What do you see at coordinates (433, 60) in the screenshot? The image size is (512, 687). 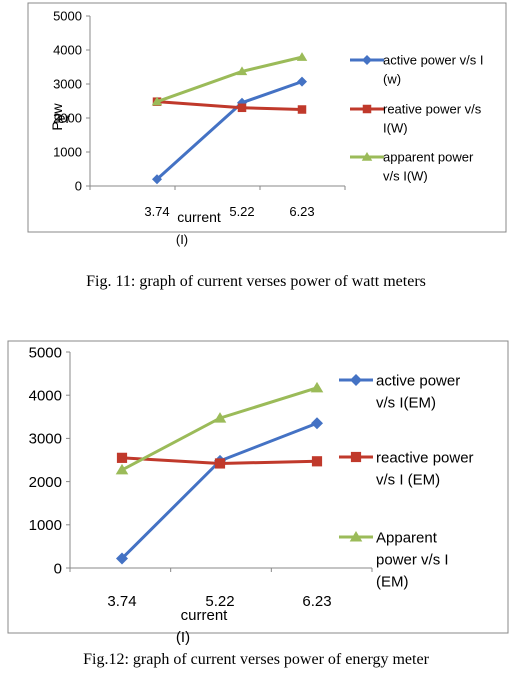 I see `legend-label: active power v/s I` at bounding box center [433, 60].